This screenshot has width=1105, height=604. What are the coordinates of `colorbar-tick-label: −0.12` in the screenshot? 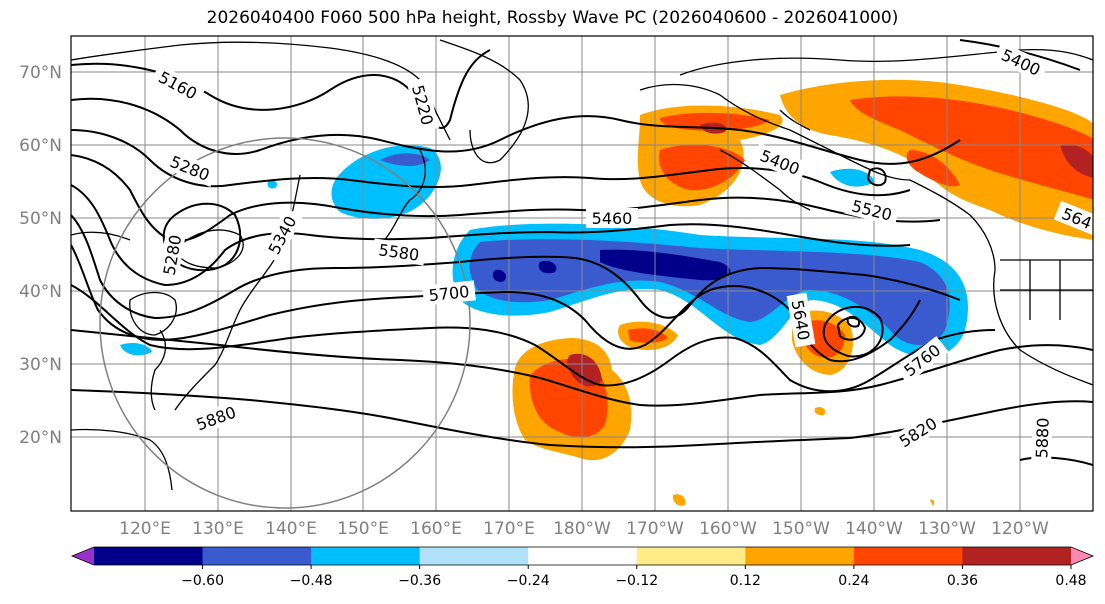 It's located at (636, 581).